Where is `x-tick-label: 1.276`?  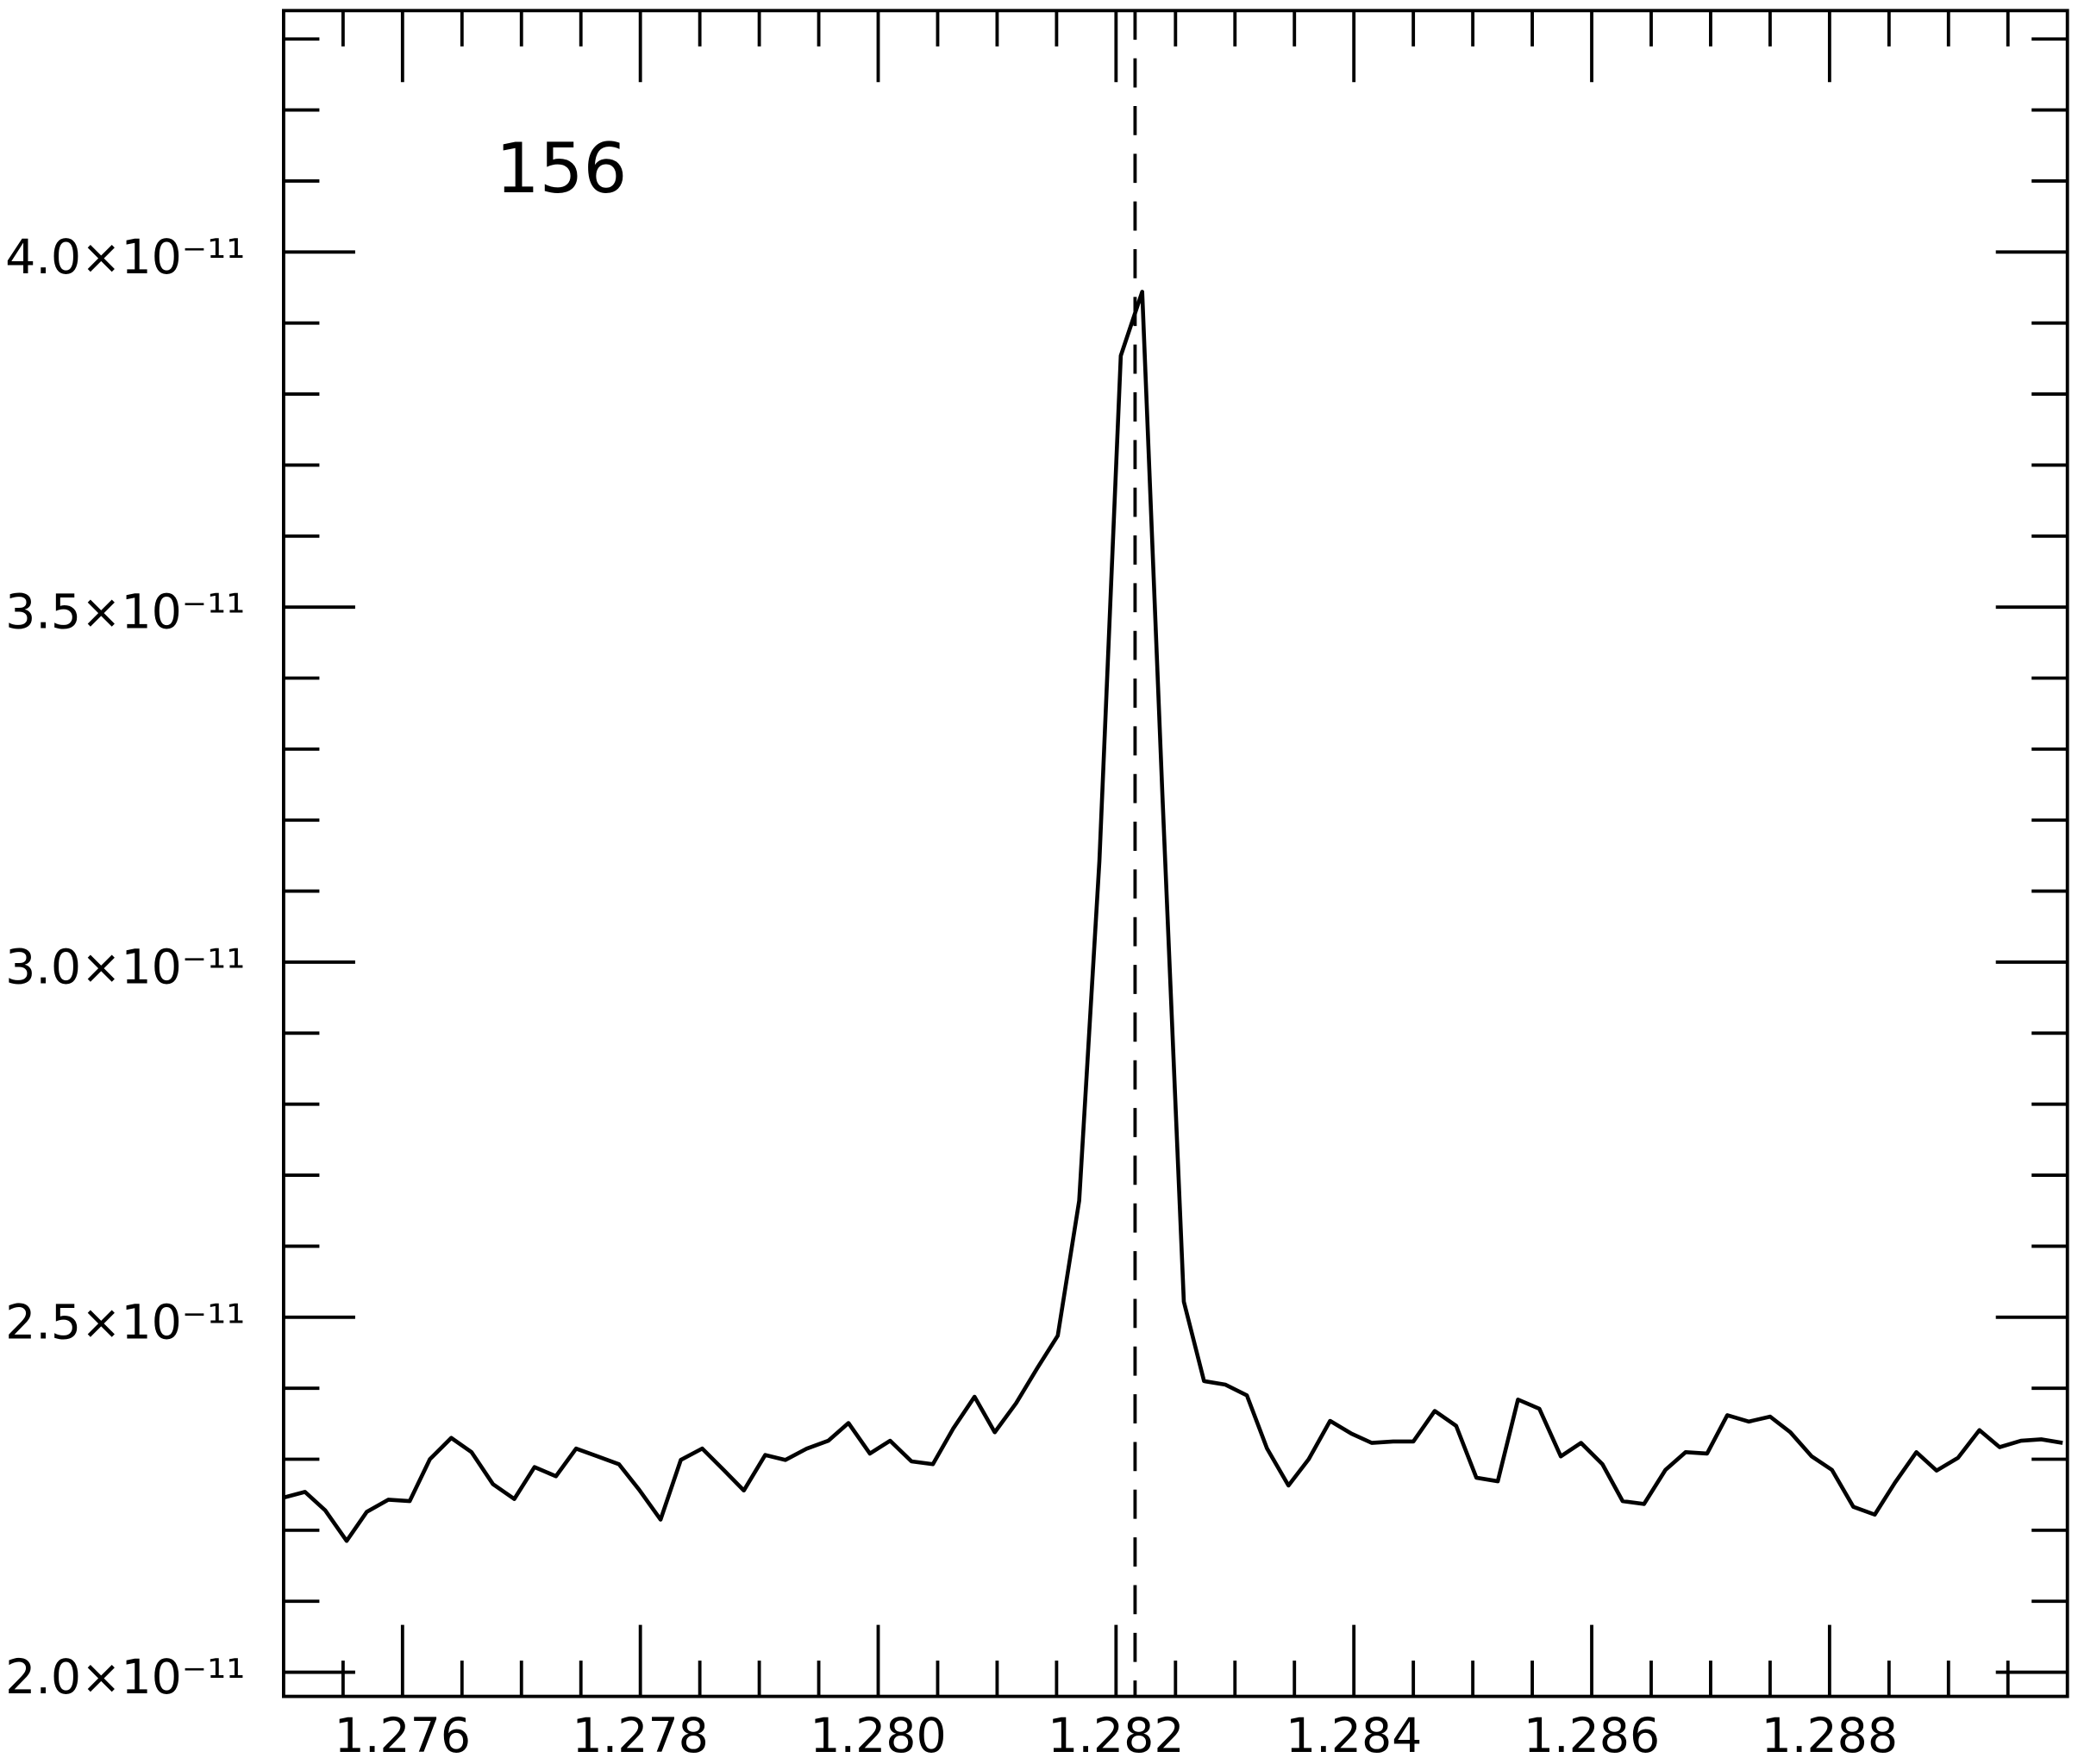 x-tick-label: 1.276 is located at coordinates (403, 1737).